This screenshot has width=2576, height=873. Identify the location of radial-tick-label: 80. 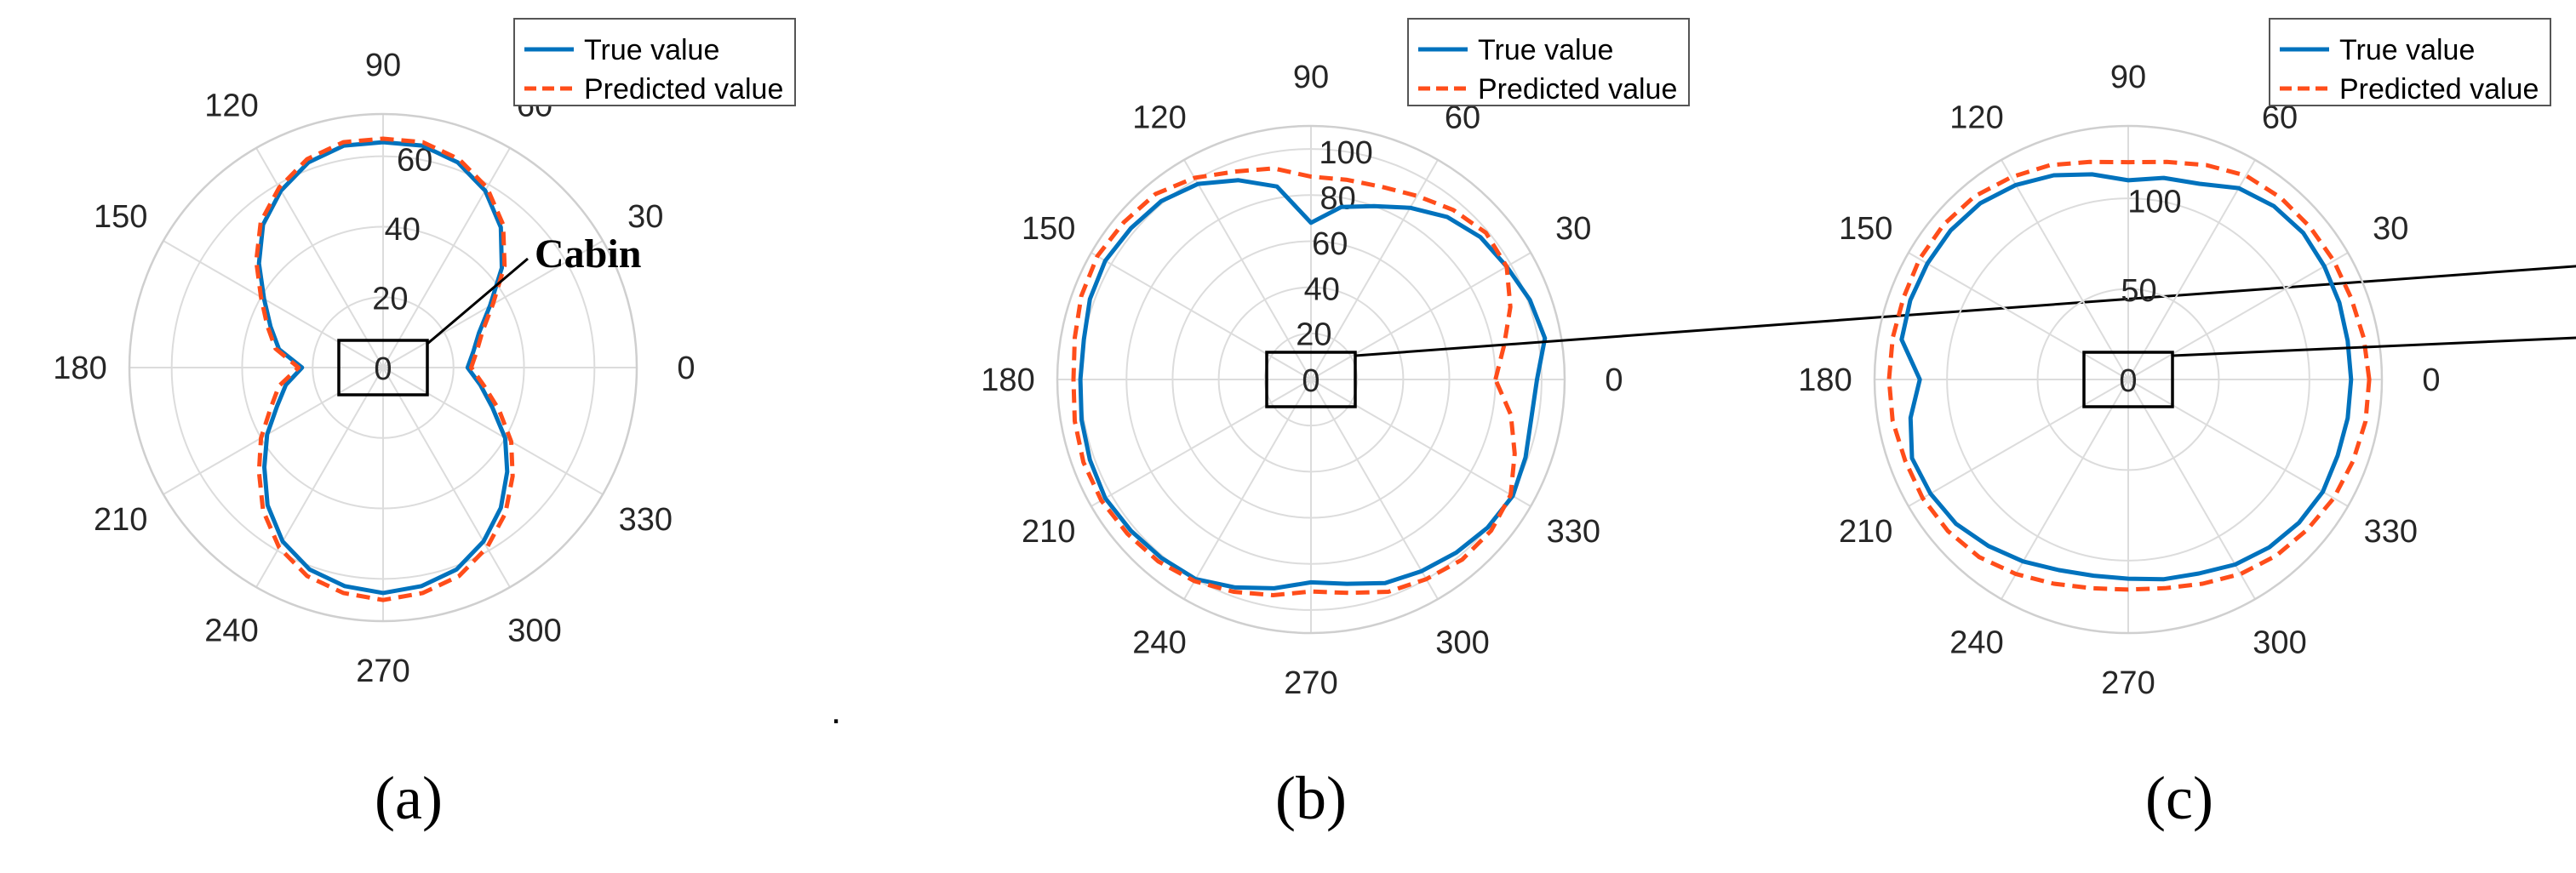
(1337, 199).